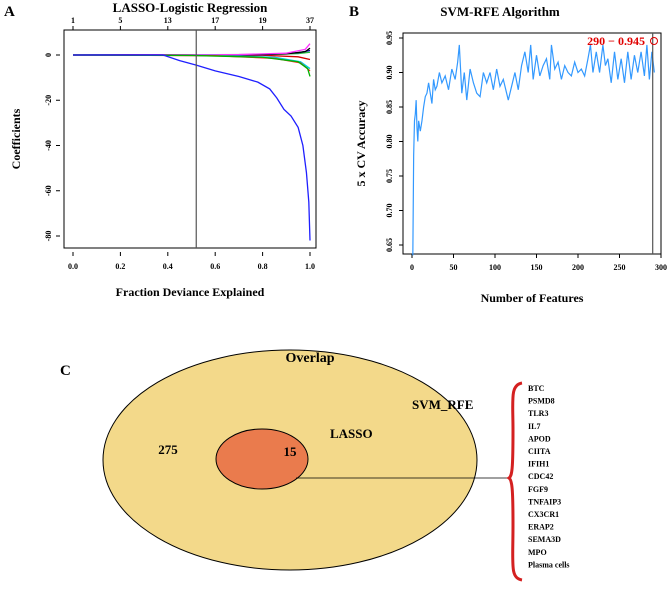 The image size is (668, 590). Describe the element at coordinates (190, 292) in the screenshot. I see `x-axis-label: Fraction Deviance Explained` at that location.